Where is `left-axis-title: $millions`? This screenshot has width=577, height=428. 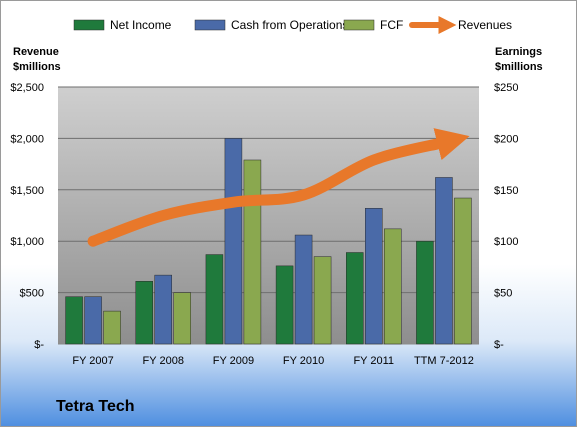
left-axis-title: $millions is located at coordinates (37, 67).